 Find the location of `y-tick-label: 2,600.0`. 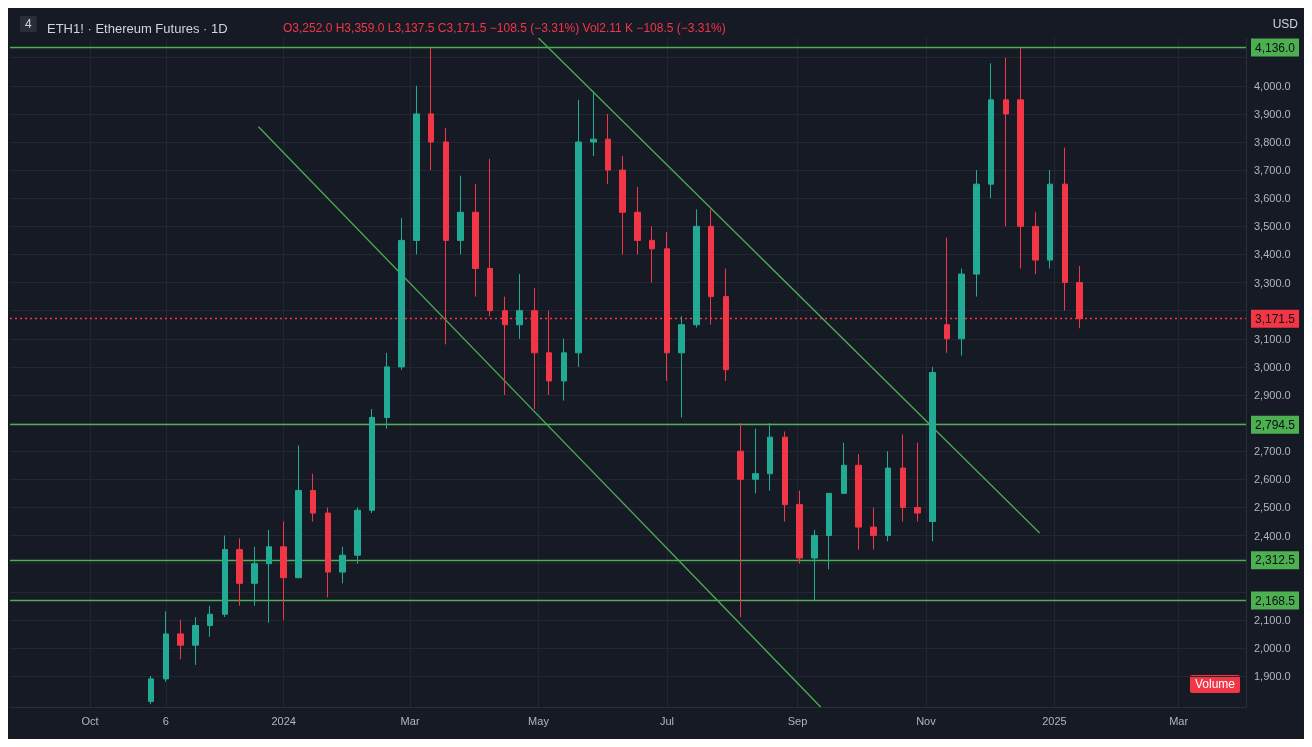

y-tick-label: 2,600.0 is located at coordinates (1272, 479).